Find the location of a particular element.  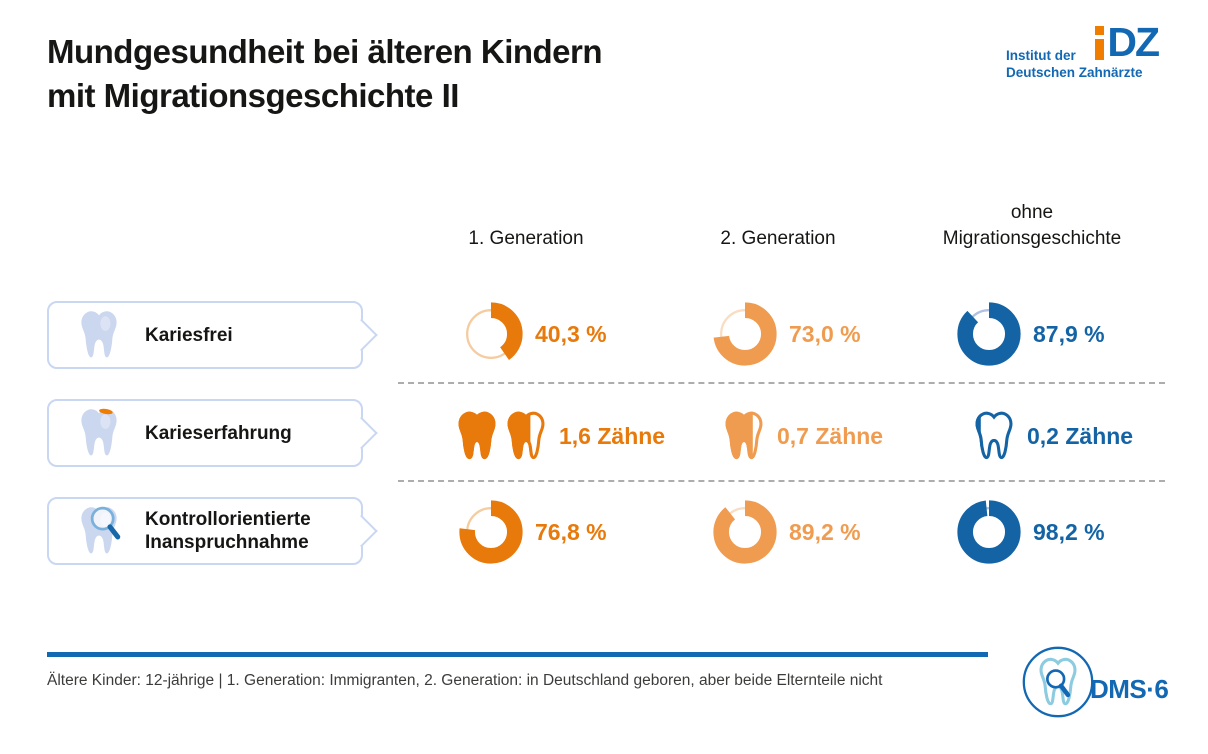

cell-inanspruchnahme-gen1: 76,8 % is located at coordinates (532, 532).